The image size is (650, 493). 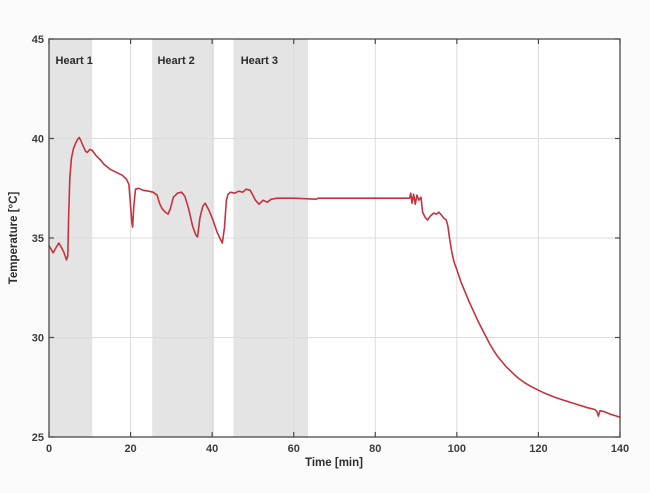 I want to click on y-axis-label: Temperature [°C], so click(x=14, y=238).